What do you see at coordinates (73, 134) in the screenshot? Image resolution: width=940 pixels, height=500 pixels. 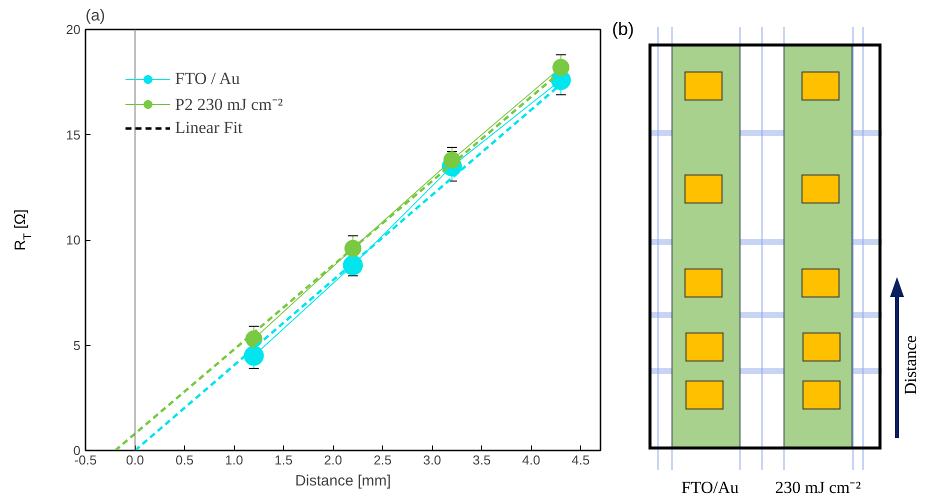 I see `y-tick-label: 15` at bounding box center [73, 134].